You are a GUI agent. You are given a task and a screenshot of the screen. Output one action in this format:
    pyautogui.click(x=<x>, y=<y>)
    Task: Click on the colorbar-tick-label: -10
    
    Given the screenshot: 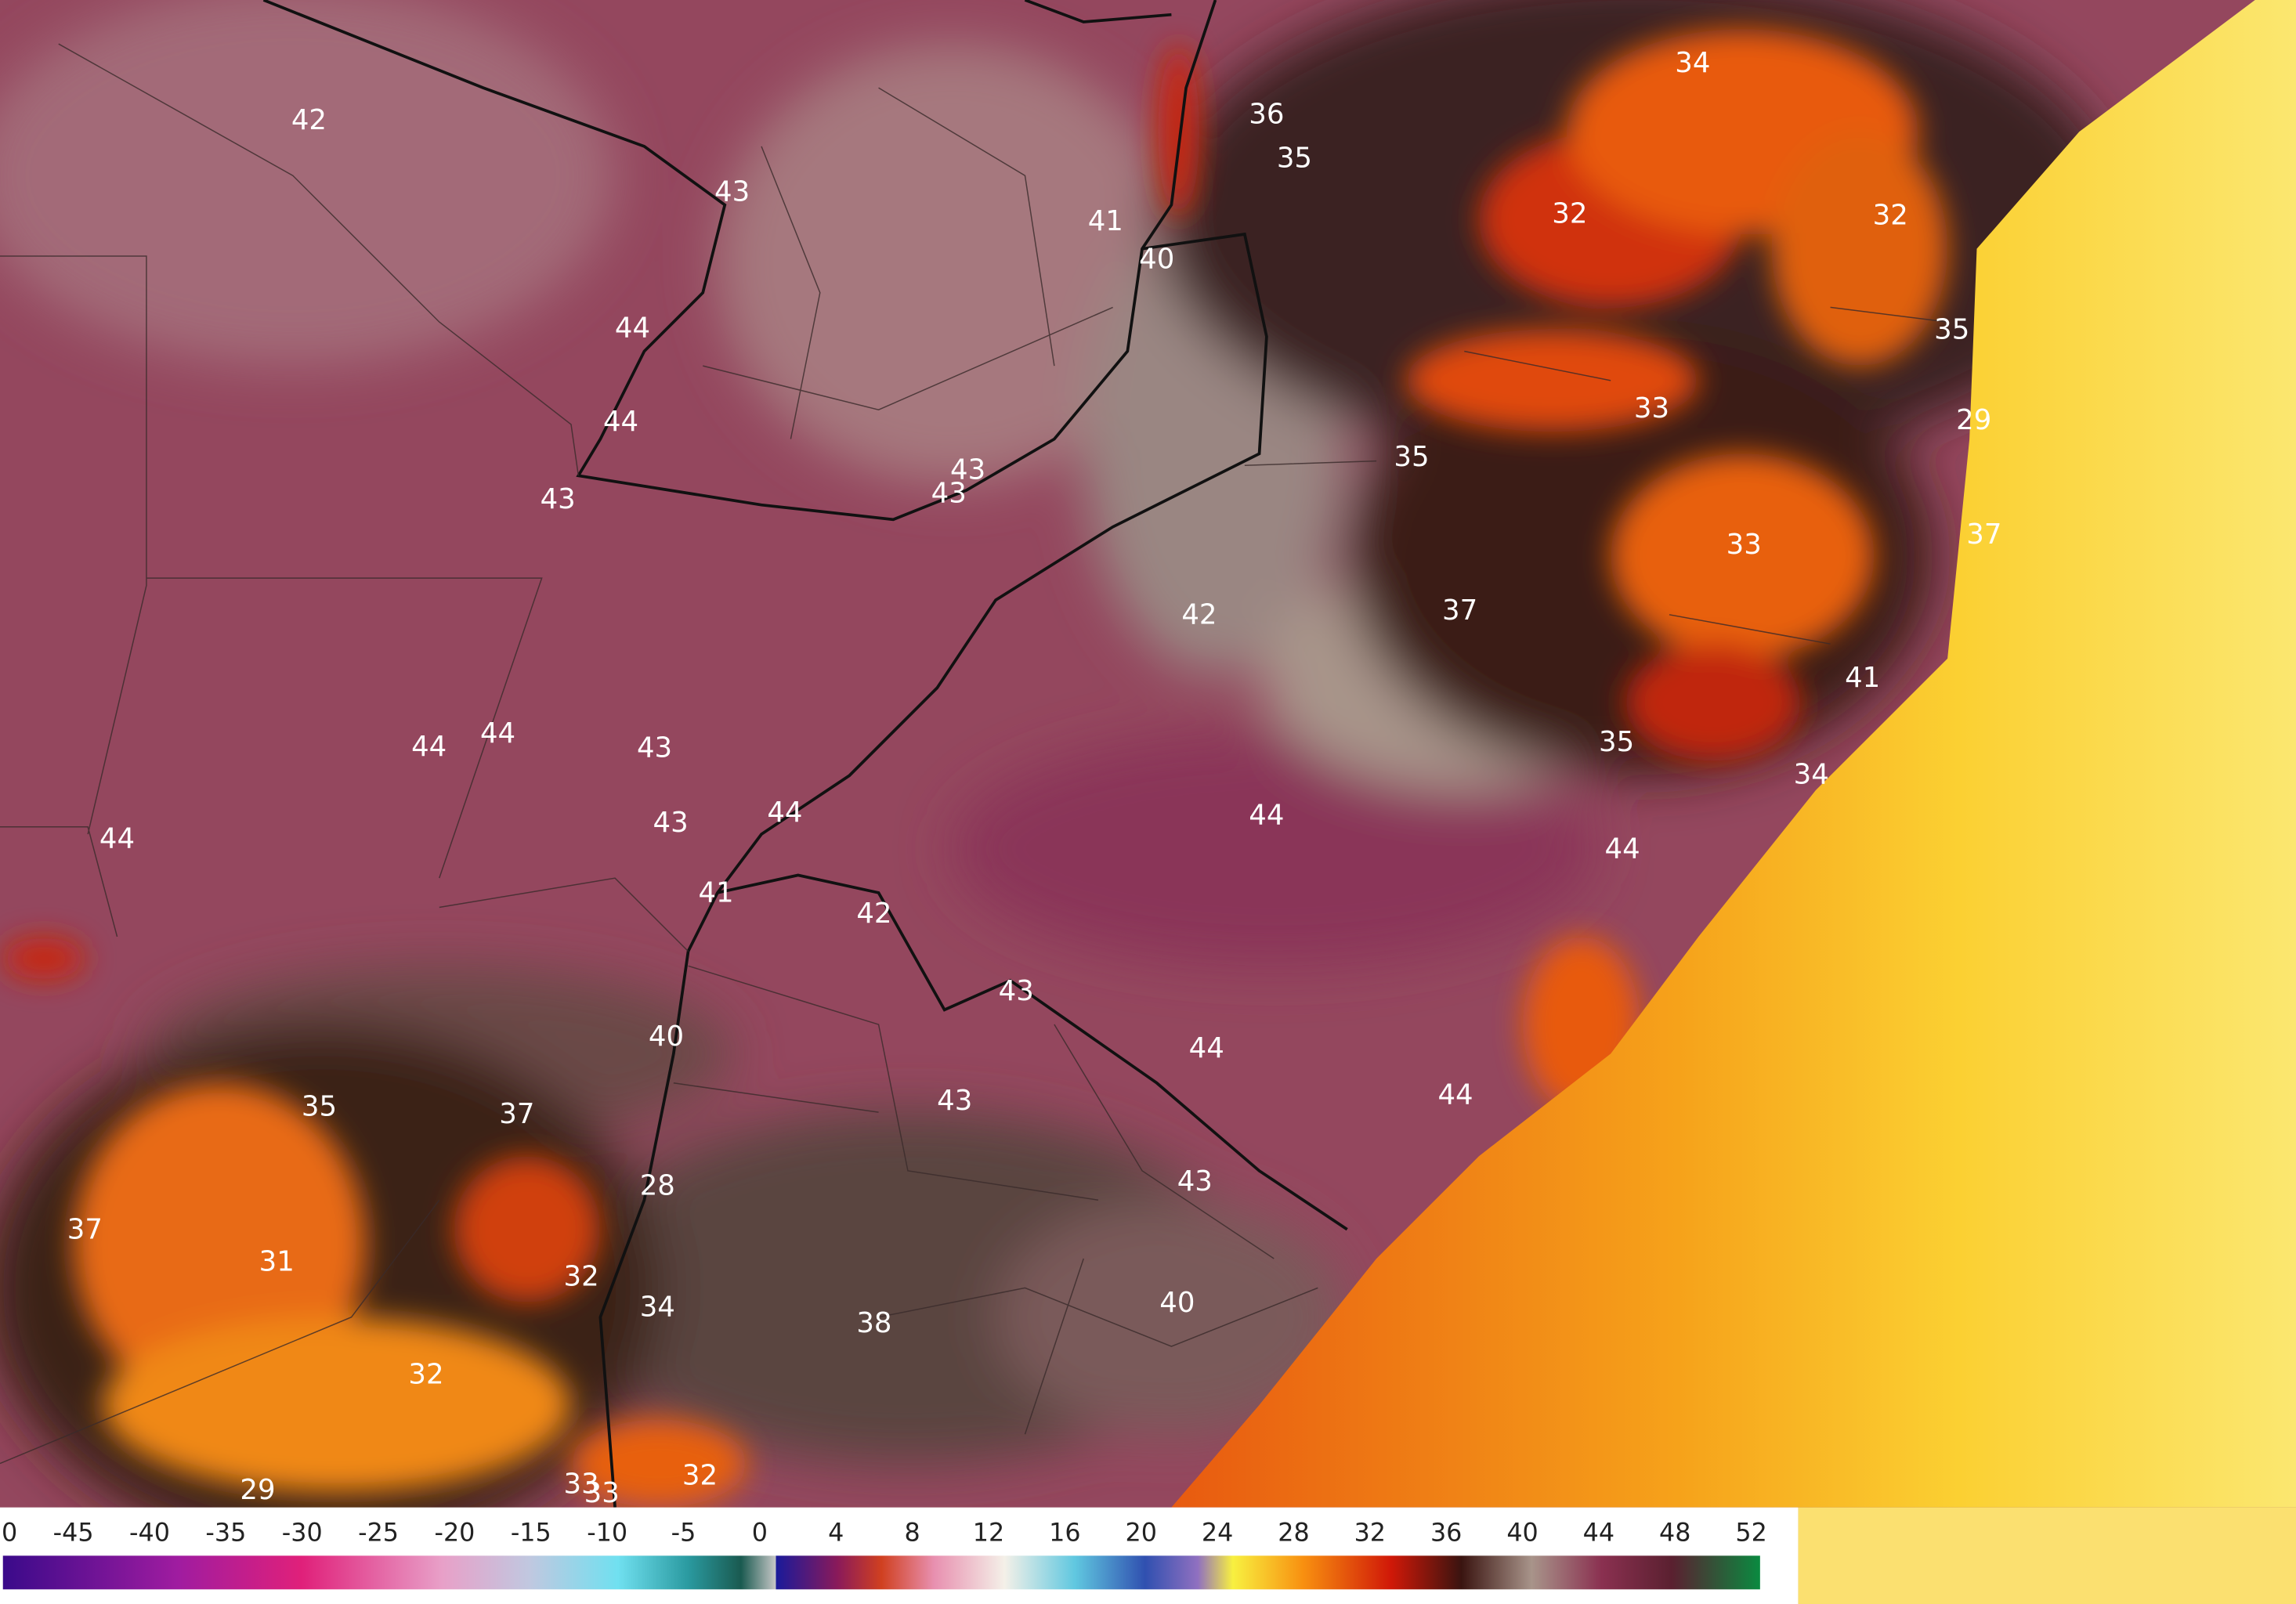 What is the action you would take?
    pyautogui.click(x=607, y=1533)
    